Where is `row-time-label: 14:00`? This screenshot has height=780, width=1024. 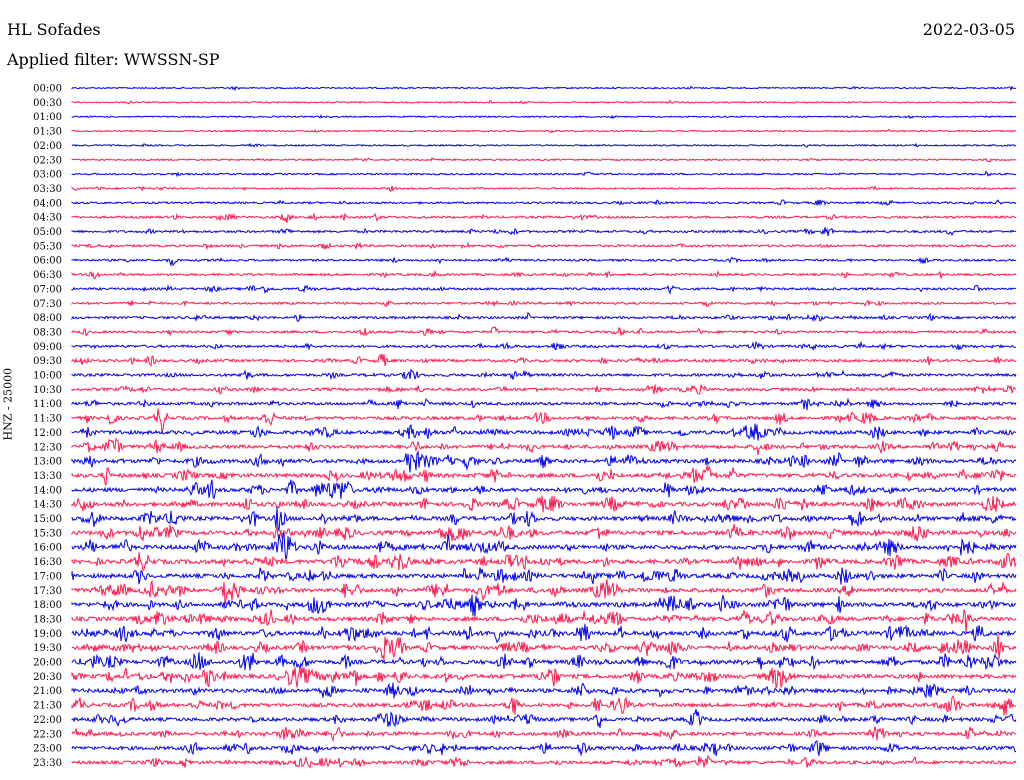
row-time-label: 14:00 is located at coordinates (47, 490).